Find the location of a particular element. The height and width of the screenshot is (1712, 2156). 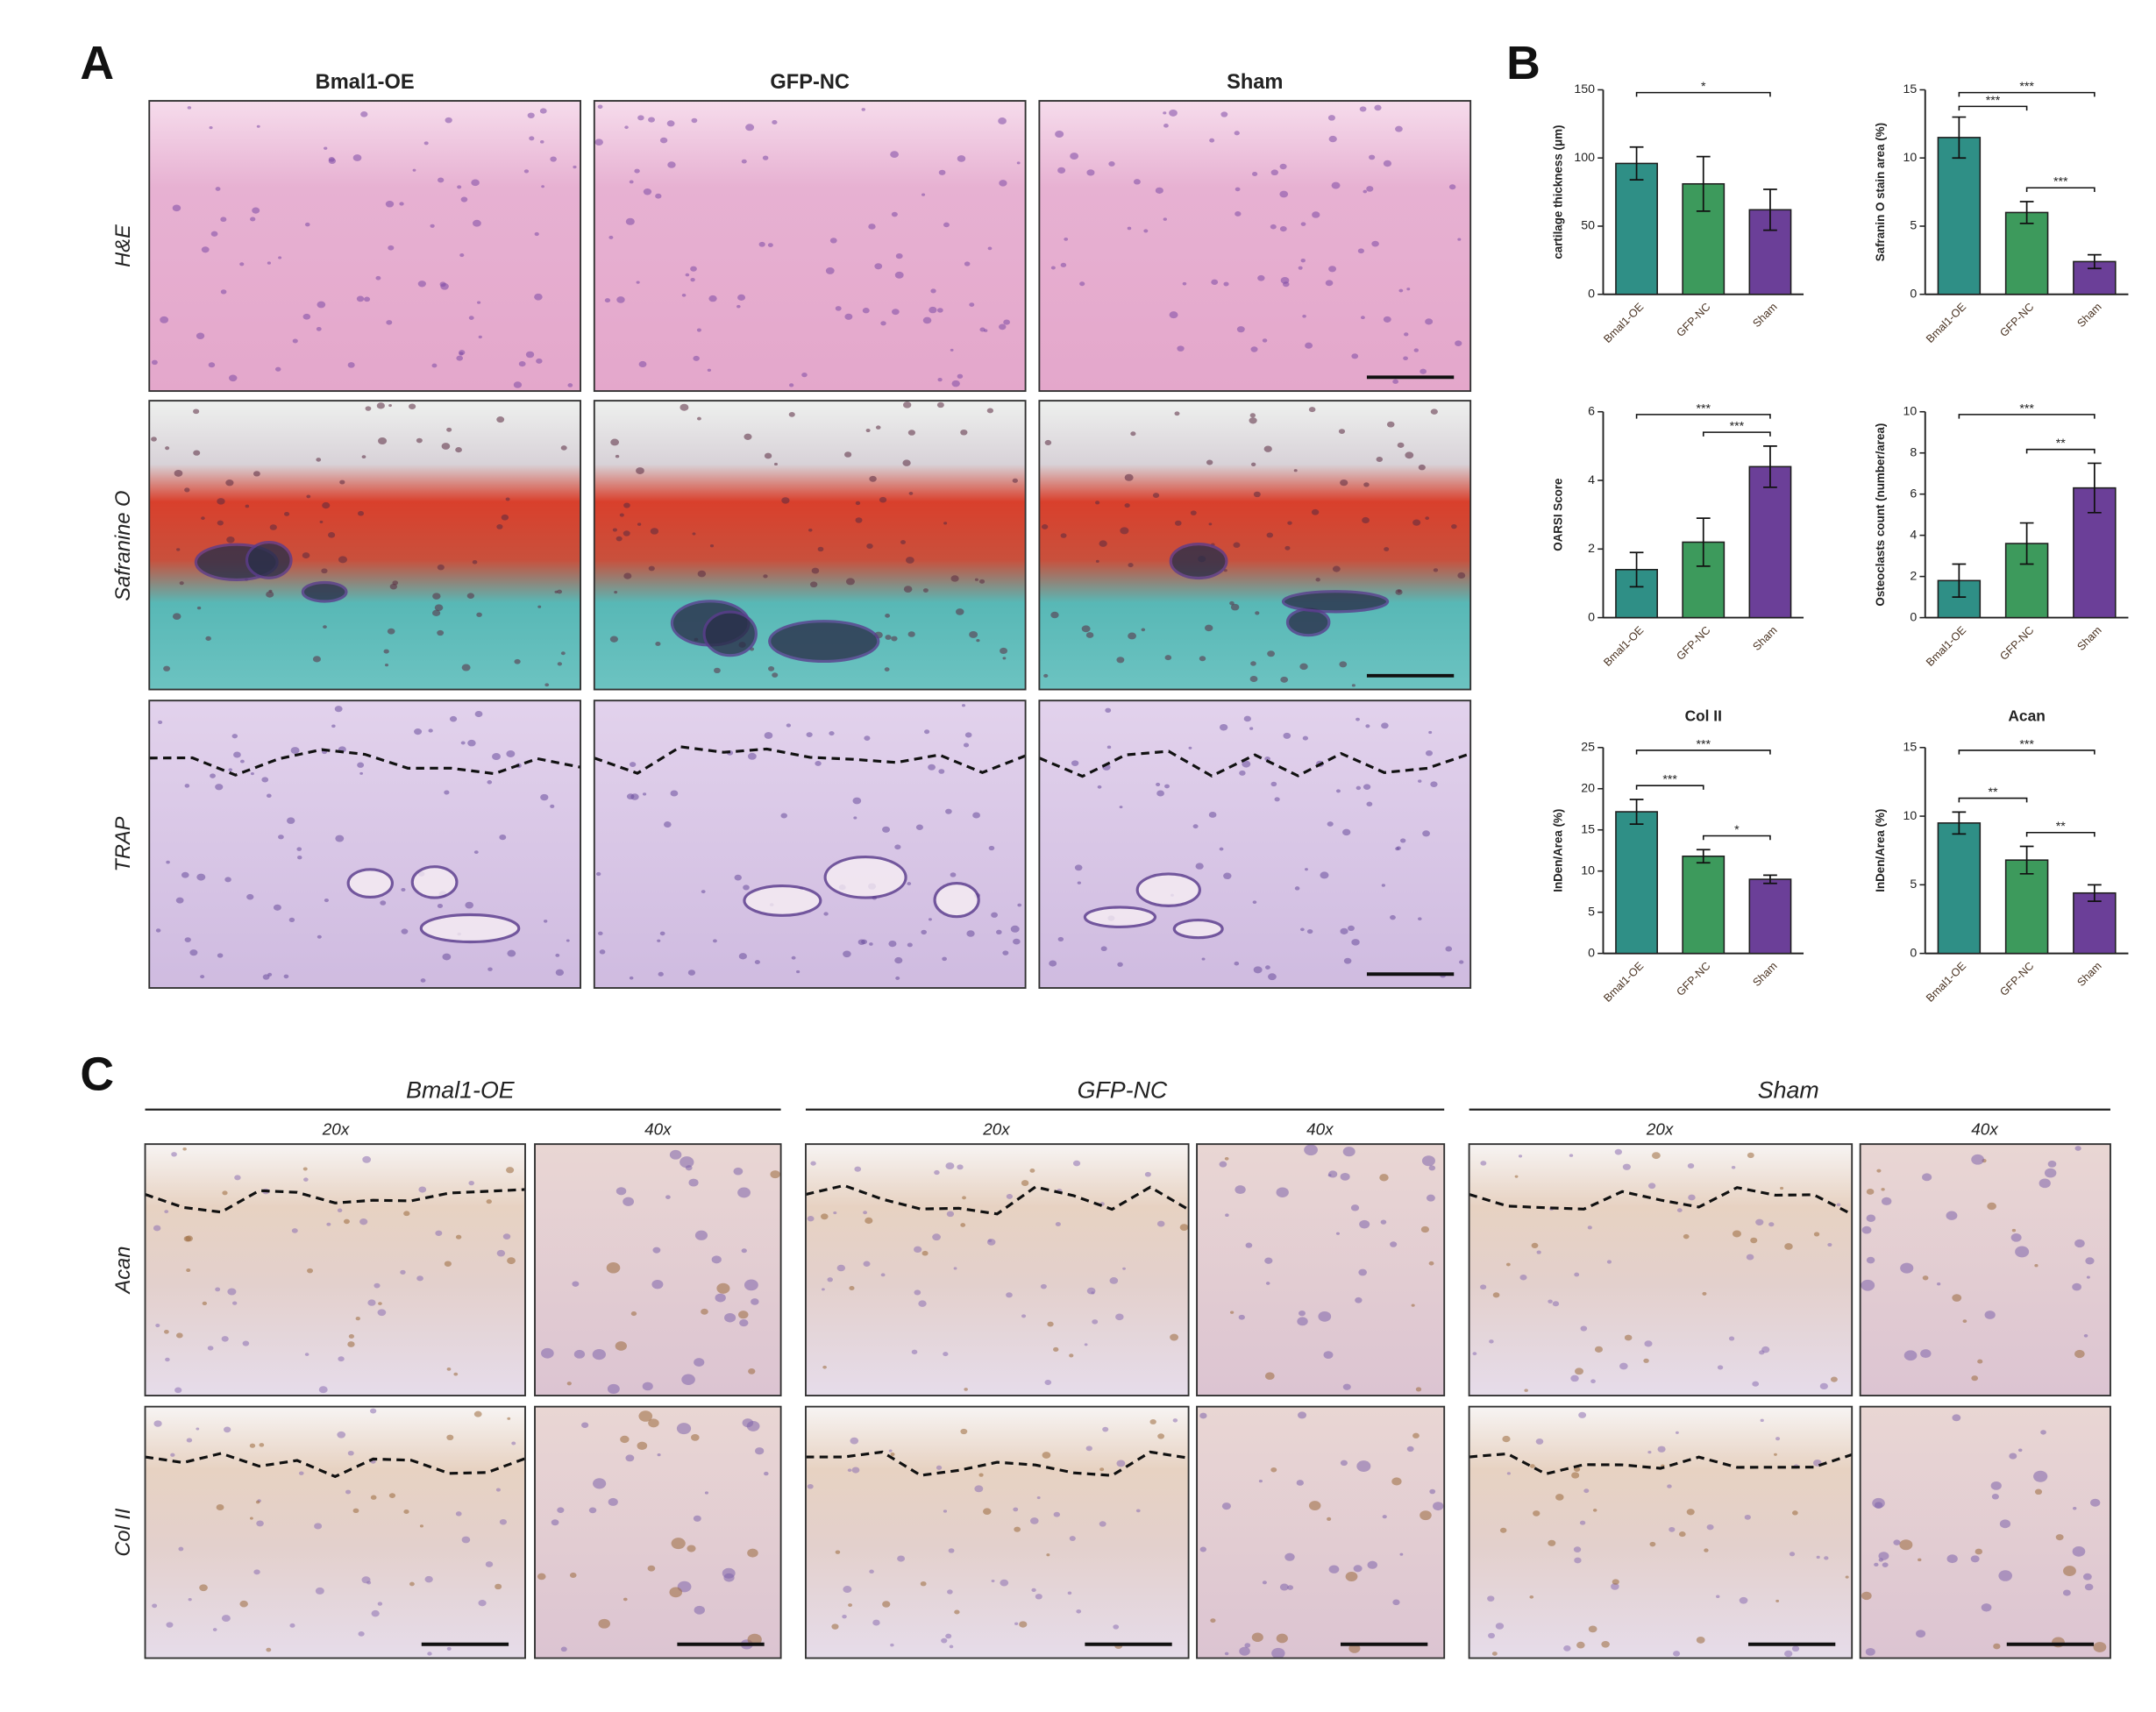

magnification: 20x is located at coordinates (1660, 1130).